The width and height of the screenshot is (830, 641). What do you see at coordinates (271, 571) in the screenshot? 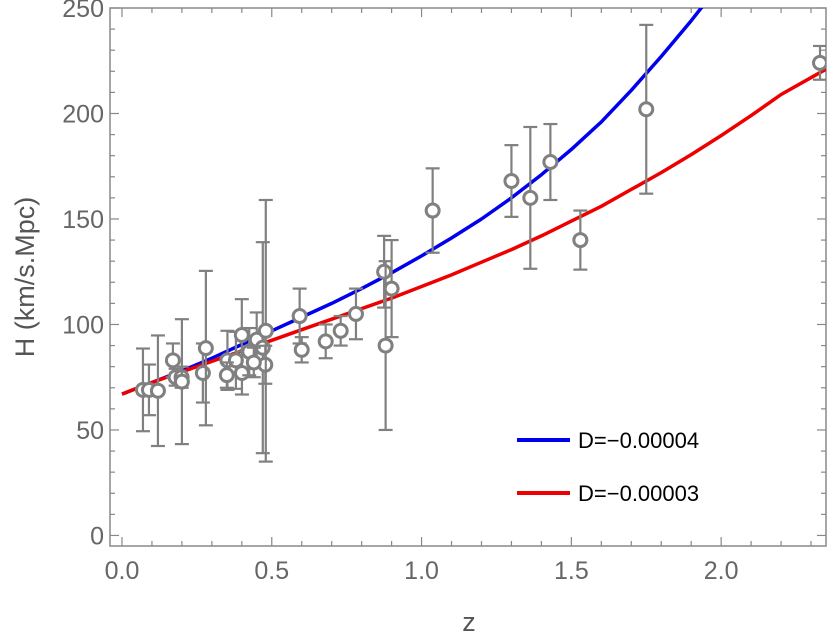
I see `x-tick-label: 0.5` at bounding box center [271, 571].